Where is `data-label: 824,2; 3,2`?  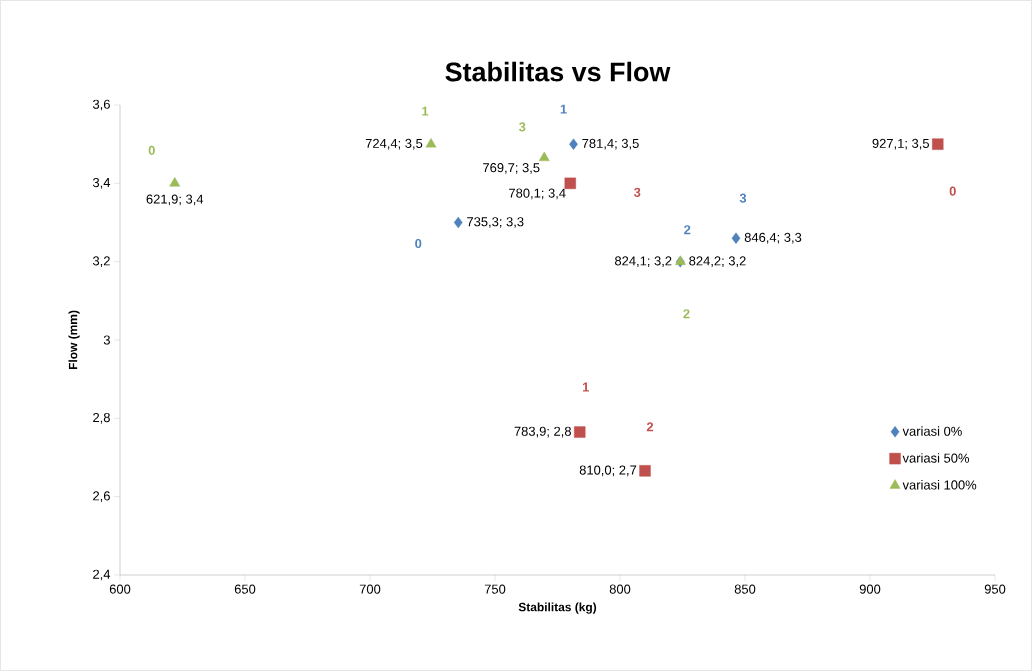 data-label: 824,2; 3,2 is located at coordinates (717, 262).